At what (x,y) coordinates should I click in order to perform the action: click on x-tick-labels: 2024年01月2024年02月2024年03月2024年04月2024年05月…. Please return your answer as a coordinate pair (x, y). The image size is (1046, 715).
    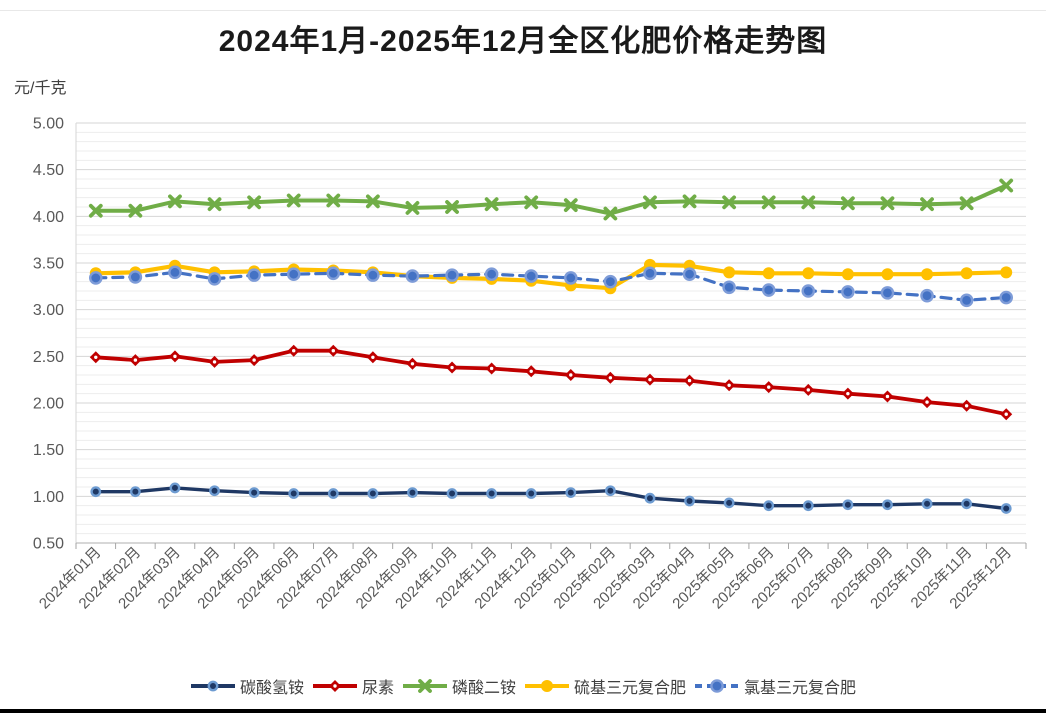
    Looking at the image, I should click on (525, 578).